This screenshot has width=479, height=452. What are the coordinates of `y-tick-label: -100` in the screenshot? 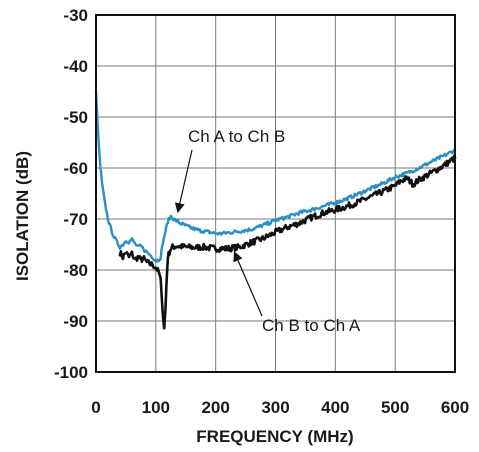 It's located at (71, 372).